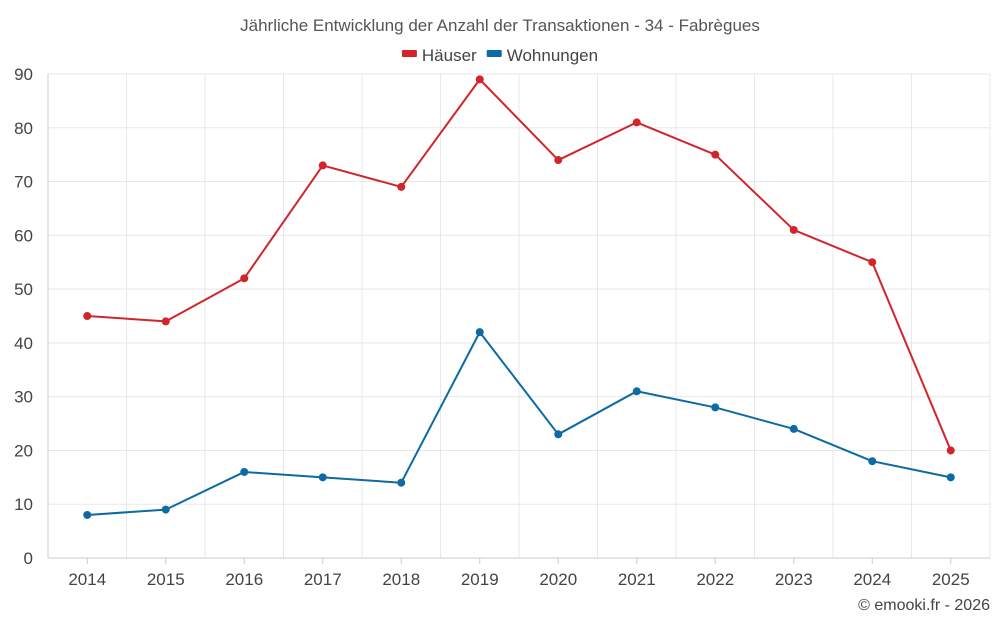  Describe the element at coordinates (244, 579) in the screenshot. I see `x-tick-label: 2016` at that location.